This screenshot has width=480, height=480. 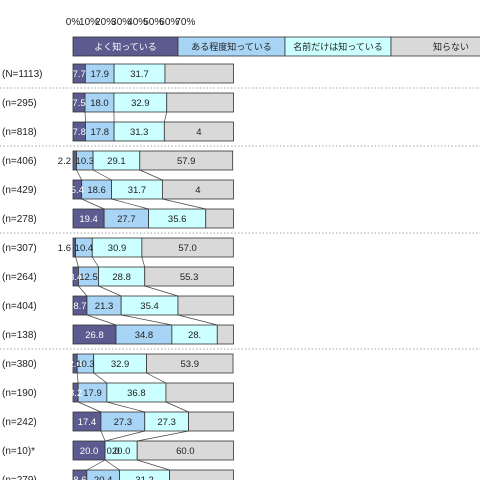 What do you see at coordinates (79, 477) in the screenshot?
I see `data-label: 8.6` at bounding box center [79, 477].